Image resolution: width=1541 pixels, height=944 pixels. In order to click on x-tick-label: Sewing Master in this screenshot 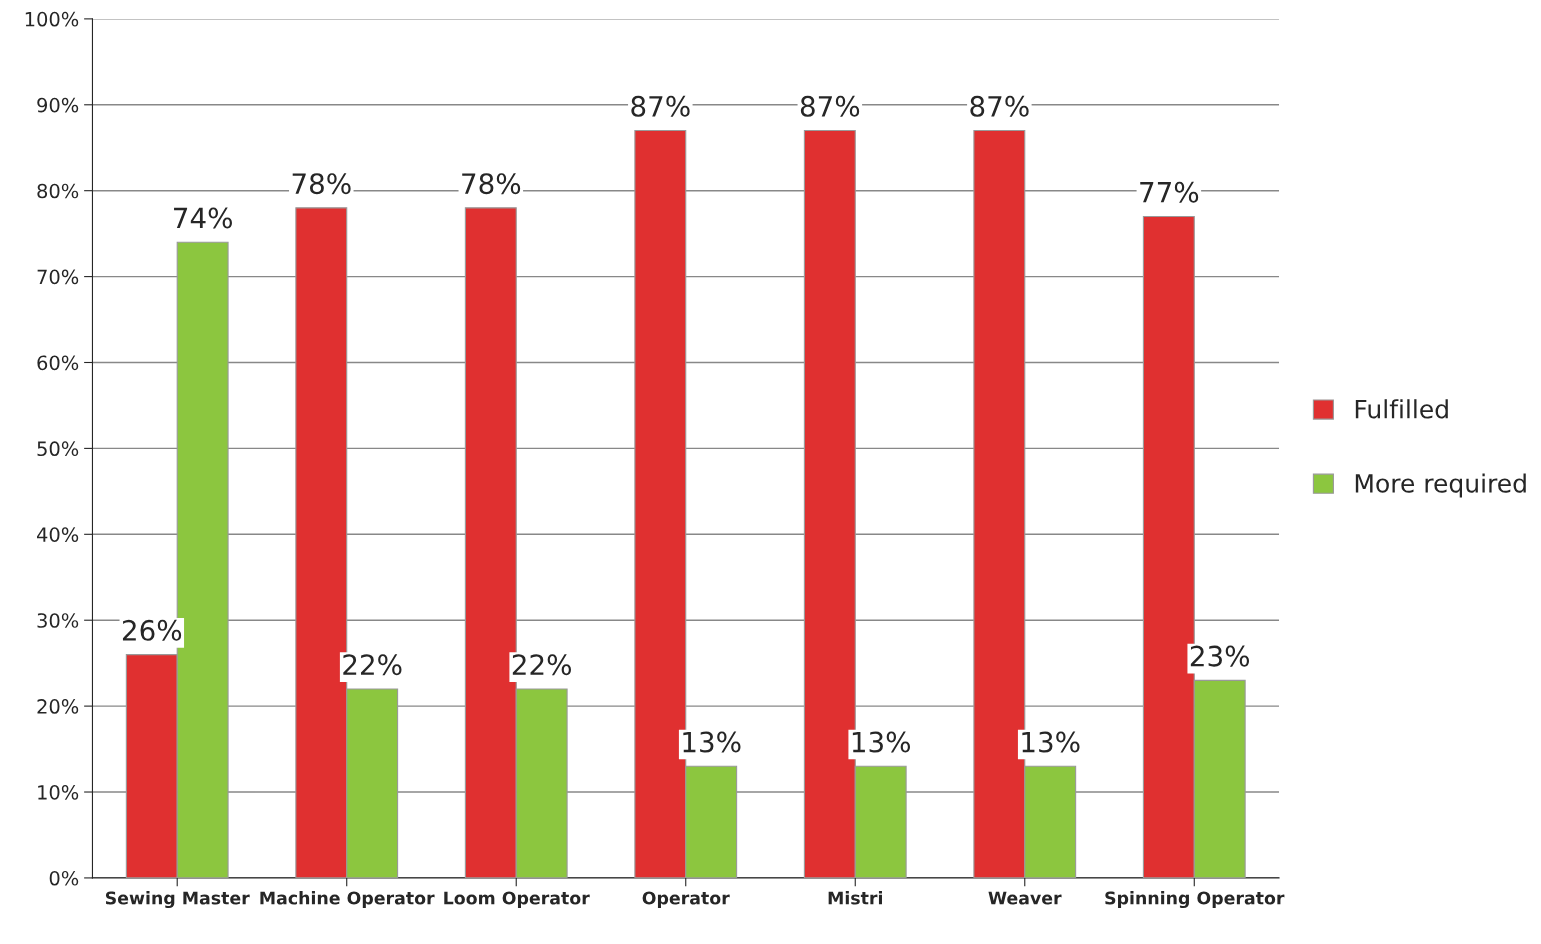, I will do `click(177, 900)`.